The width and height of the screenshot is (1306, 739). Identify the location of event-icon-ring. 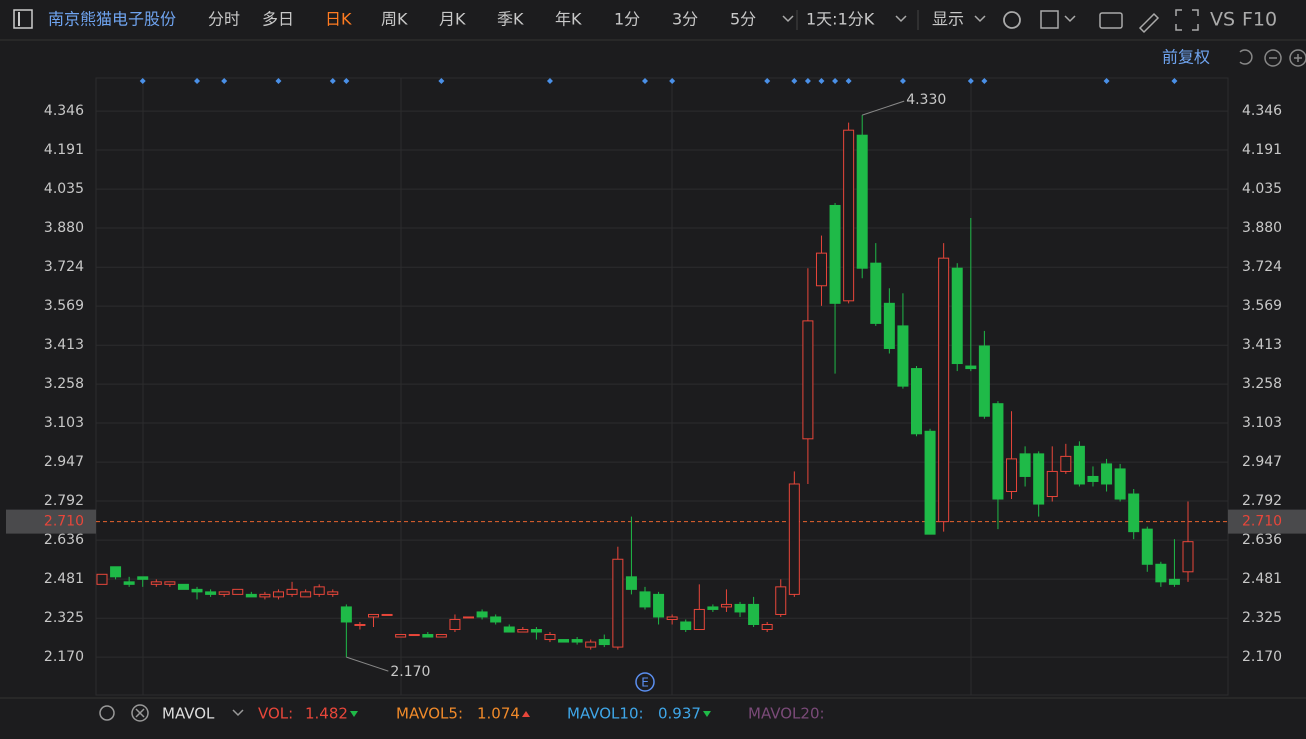
(645, 682).